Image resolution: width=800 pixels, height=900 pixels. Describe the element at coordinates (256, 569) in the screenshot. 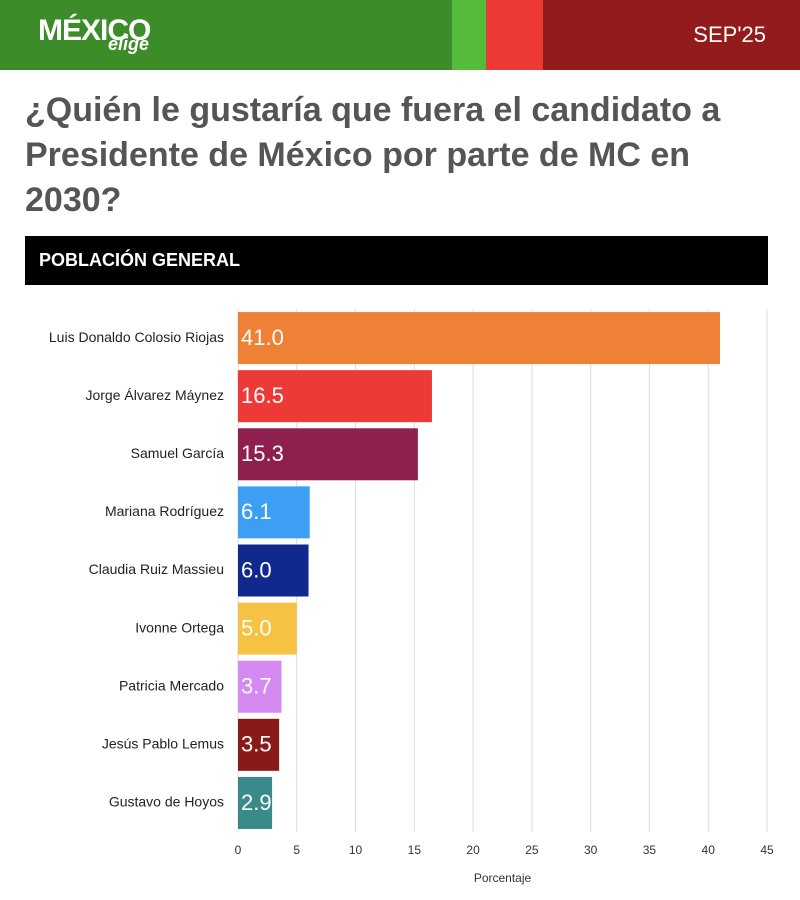

I see `value-label: 6.0` at that location.